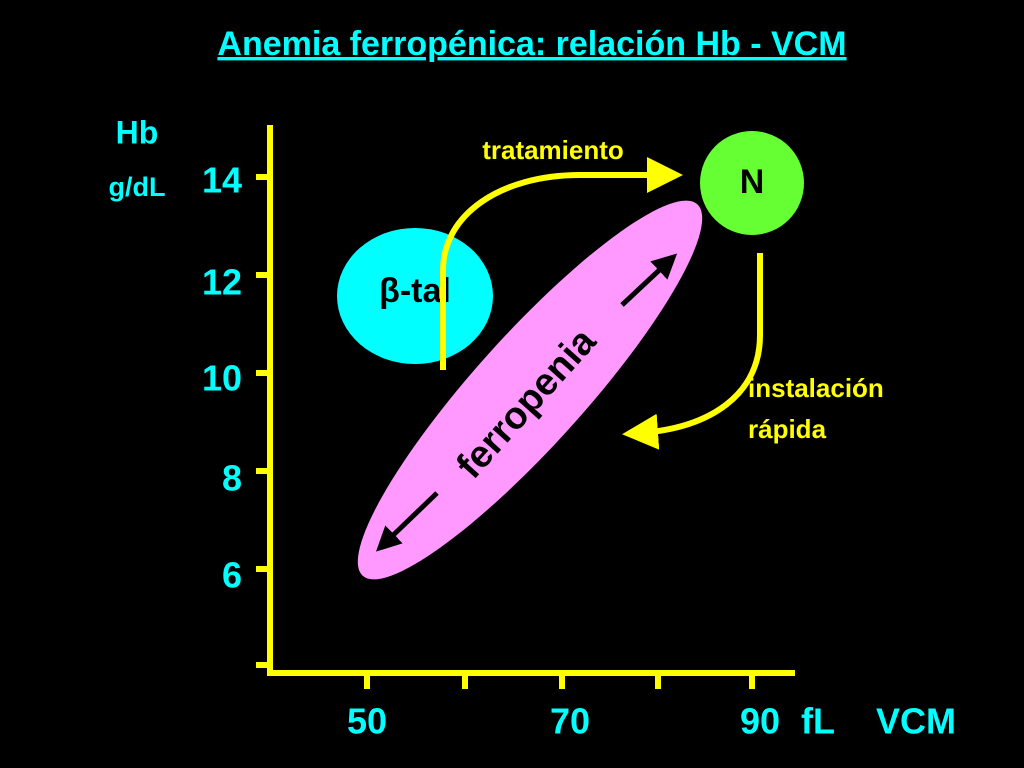 The image size is (1024, 768). I want to click on y-axis-label: Hb, so click(137, 132).